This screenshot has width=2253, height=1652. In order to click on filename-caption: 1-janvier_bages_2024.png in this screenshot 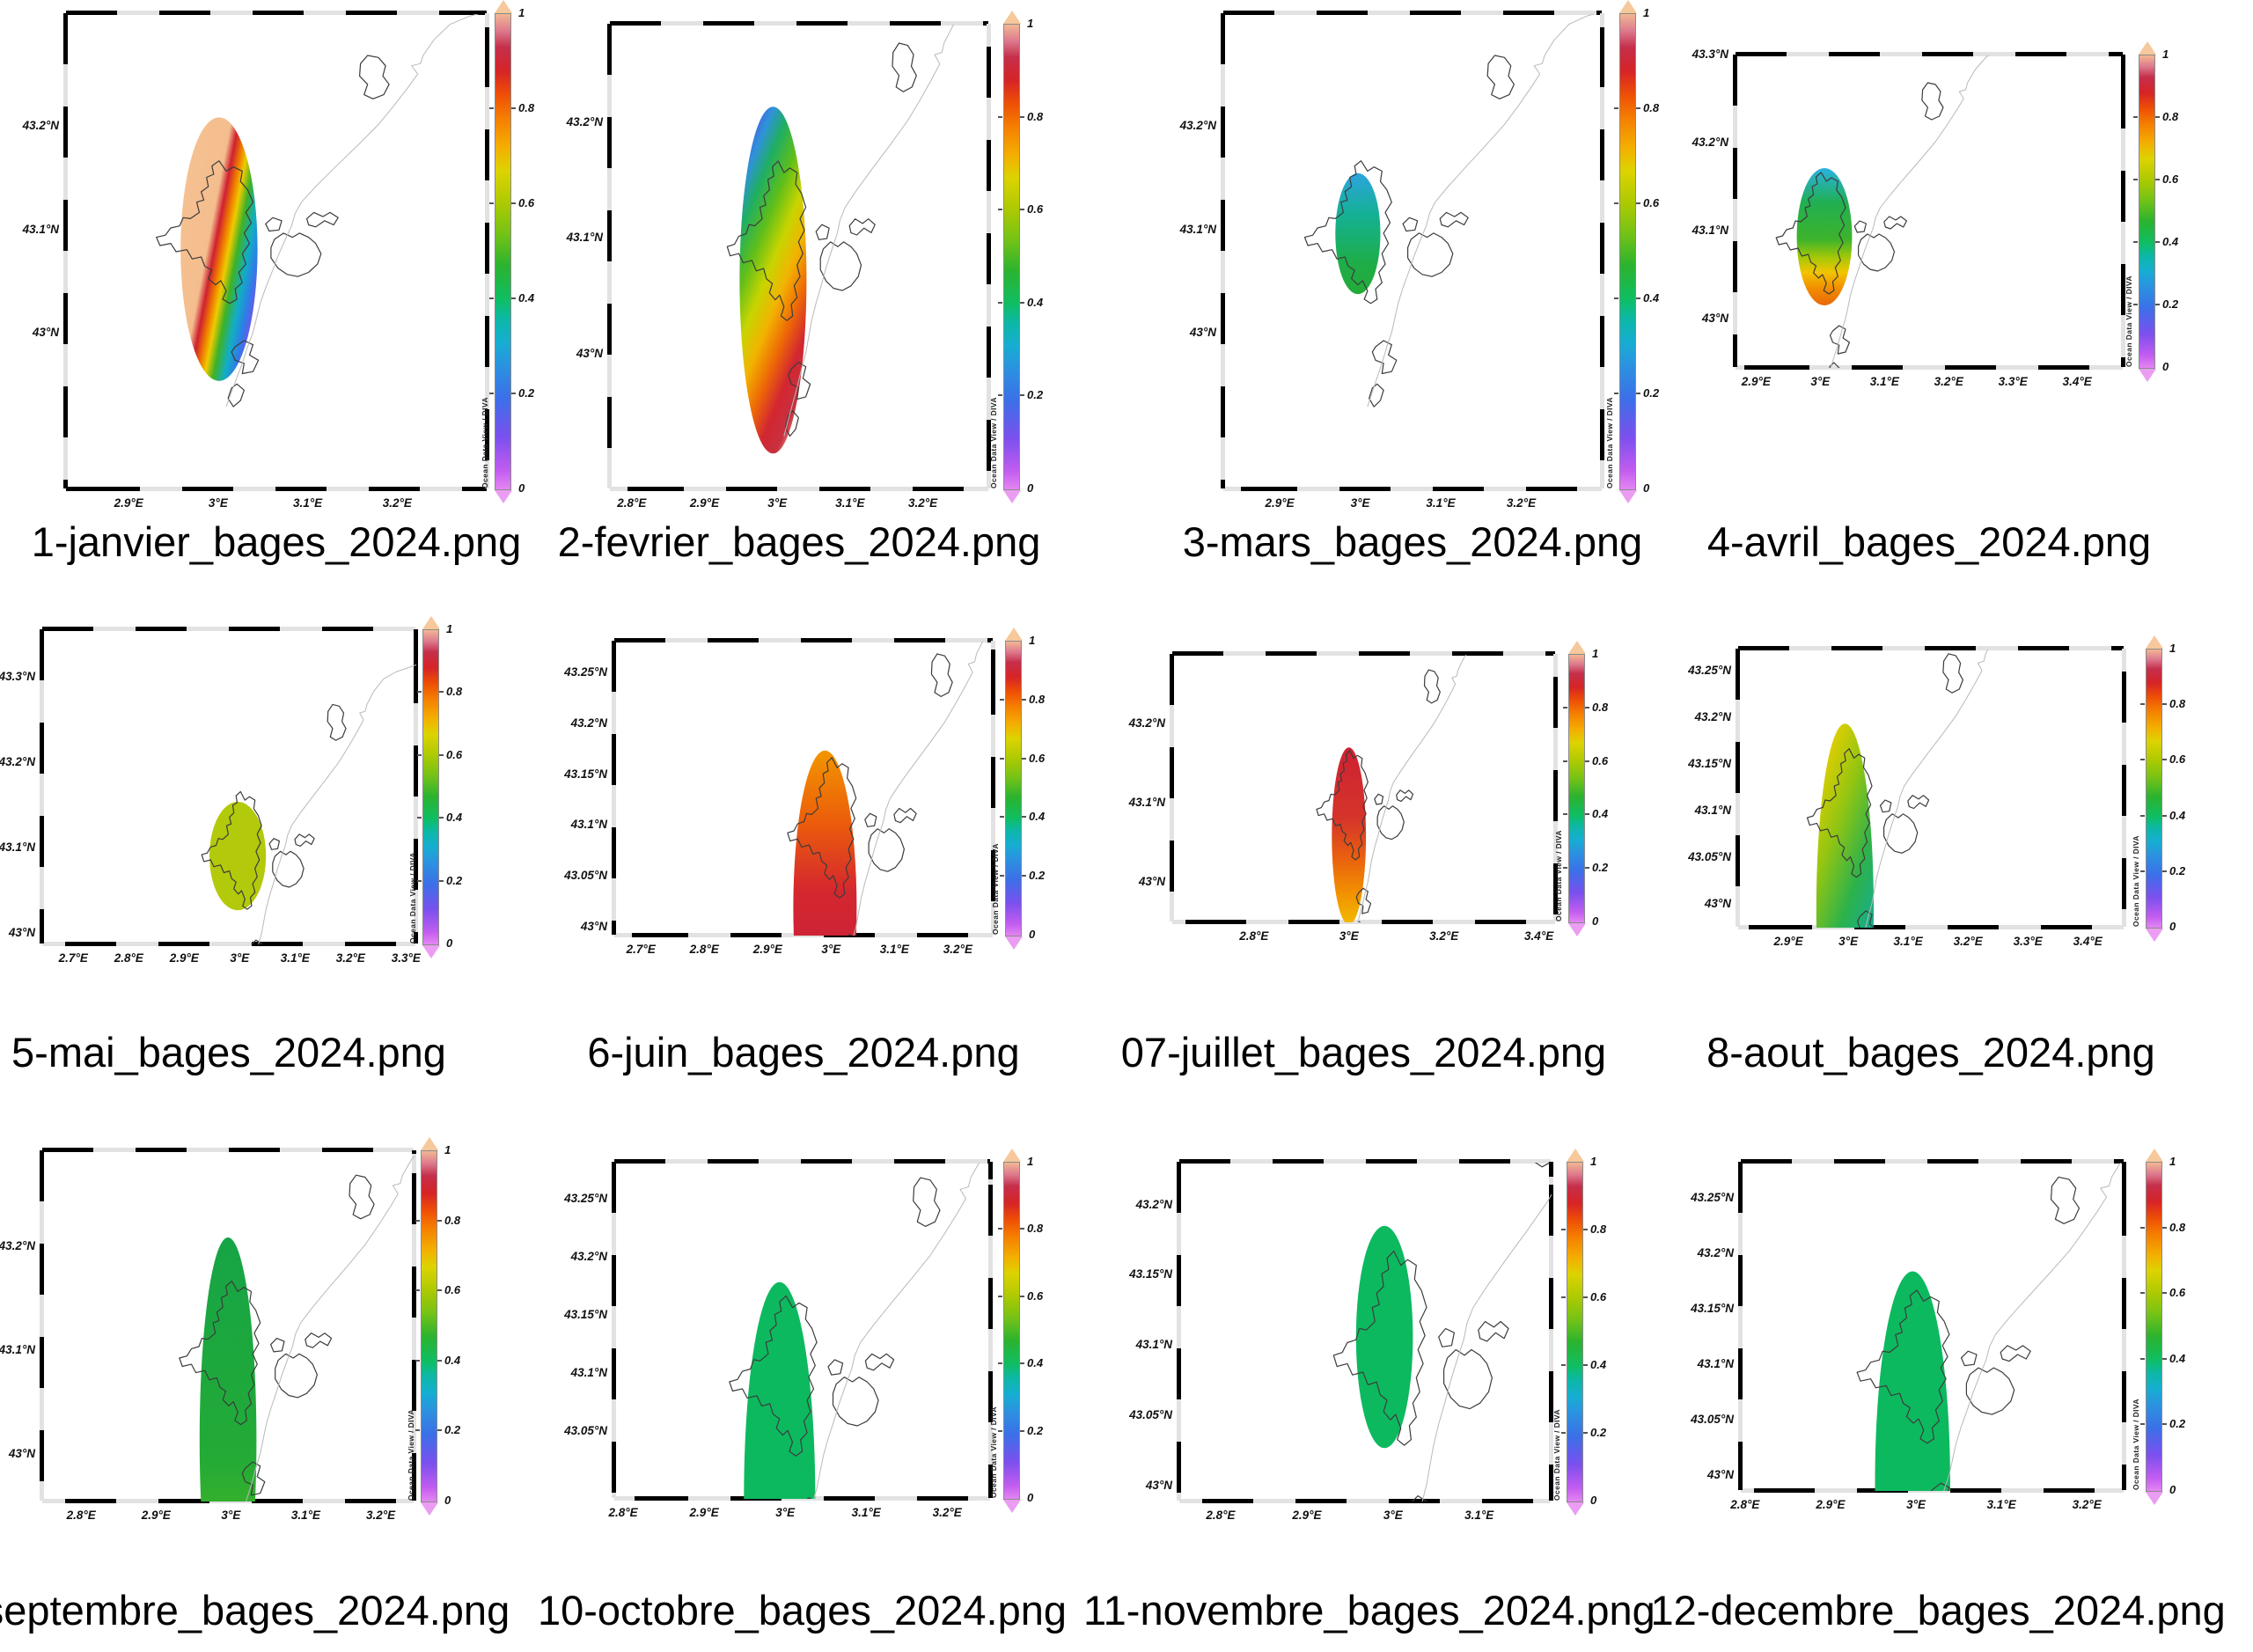, I will do `click(276, 541)`.